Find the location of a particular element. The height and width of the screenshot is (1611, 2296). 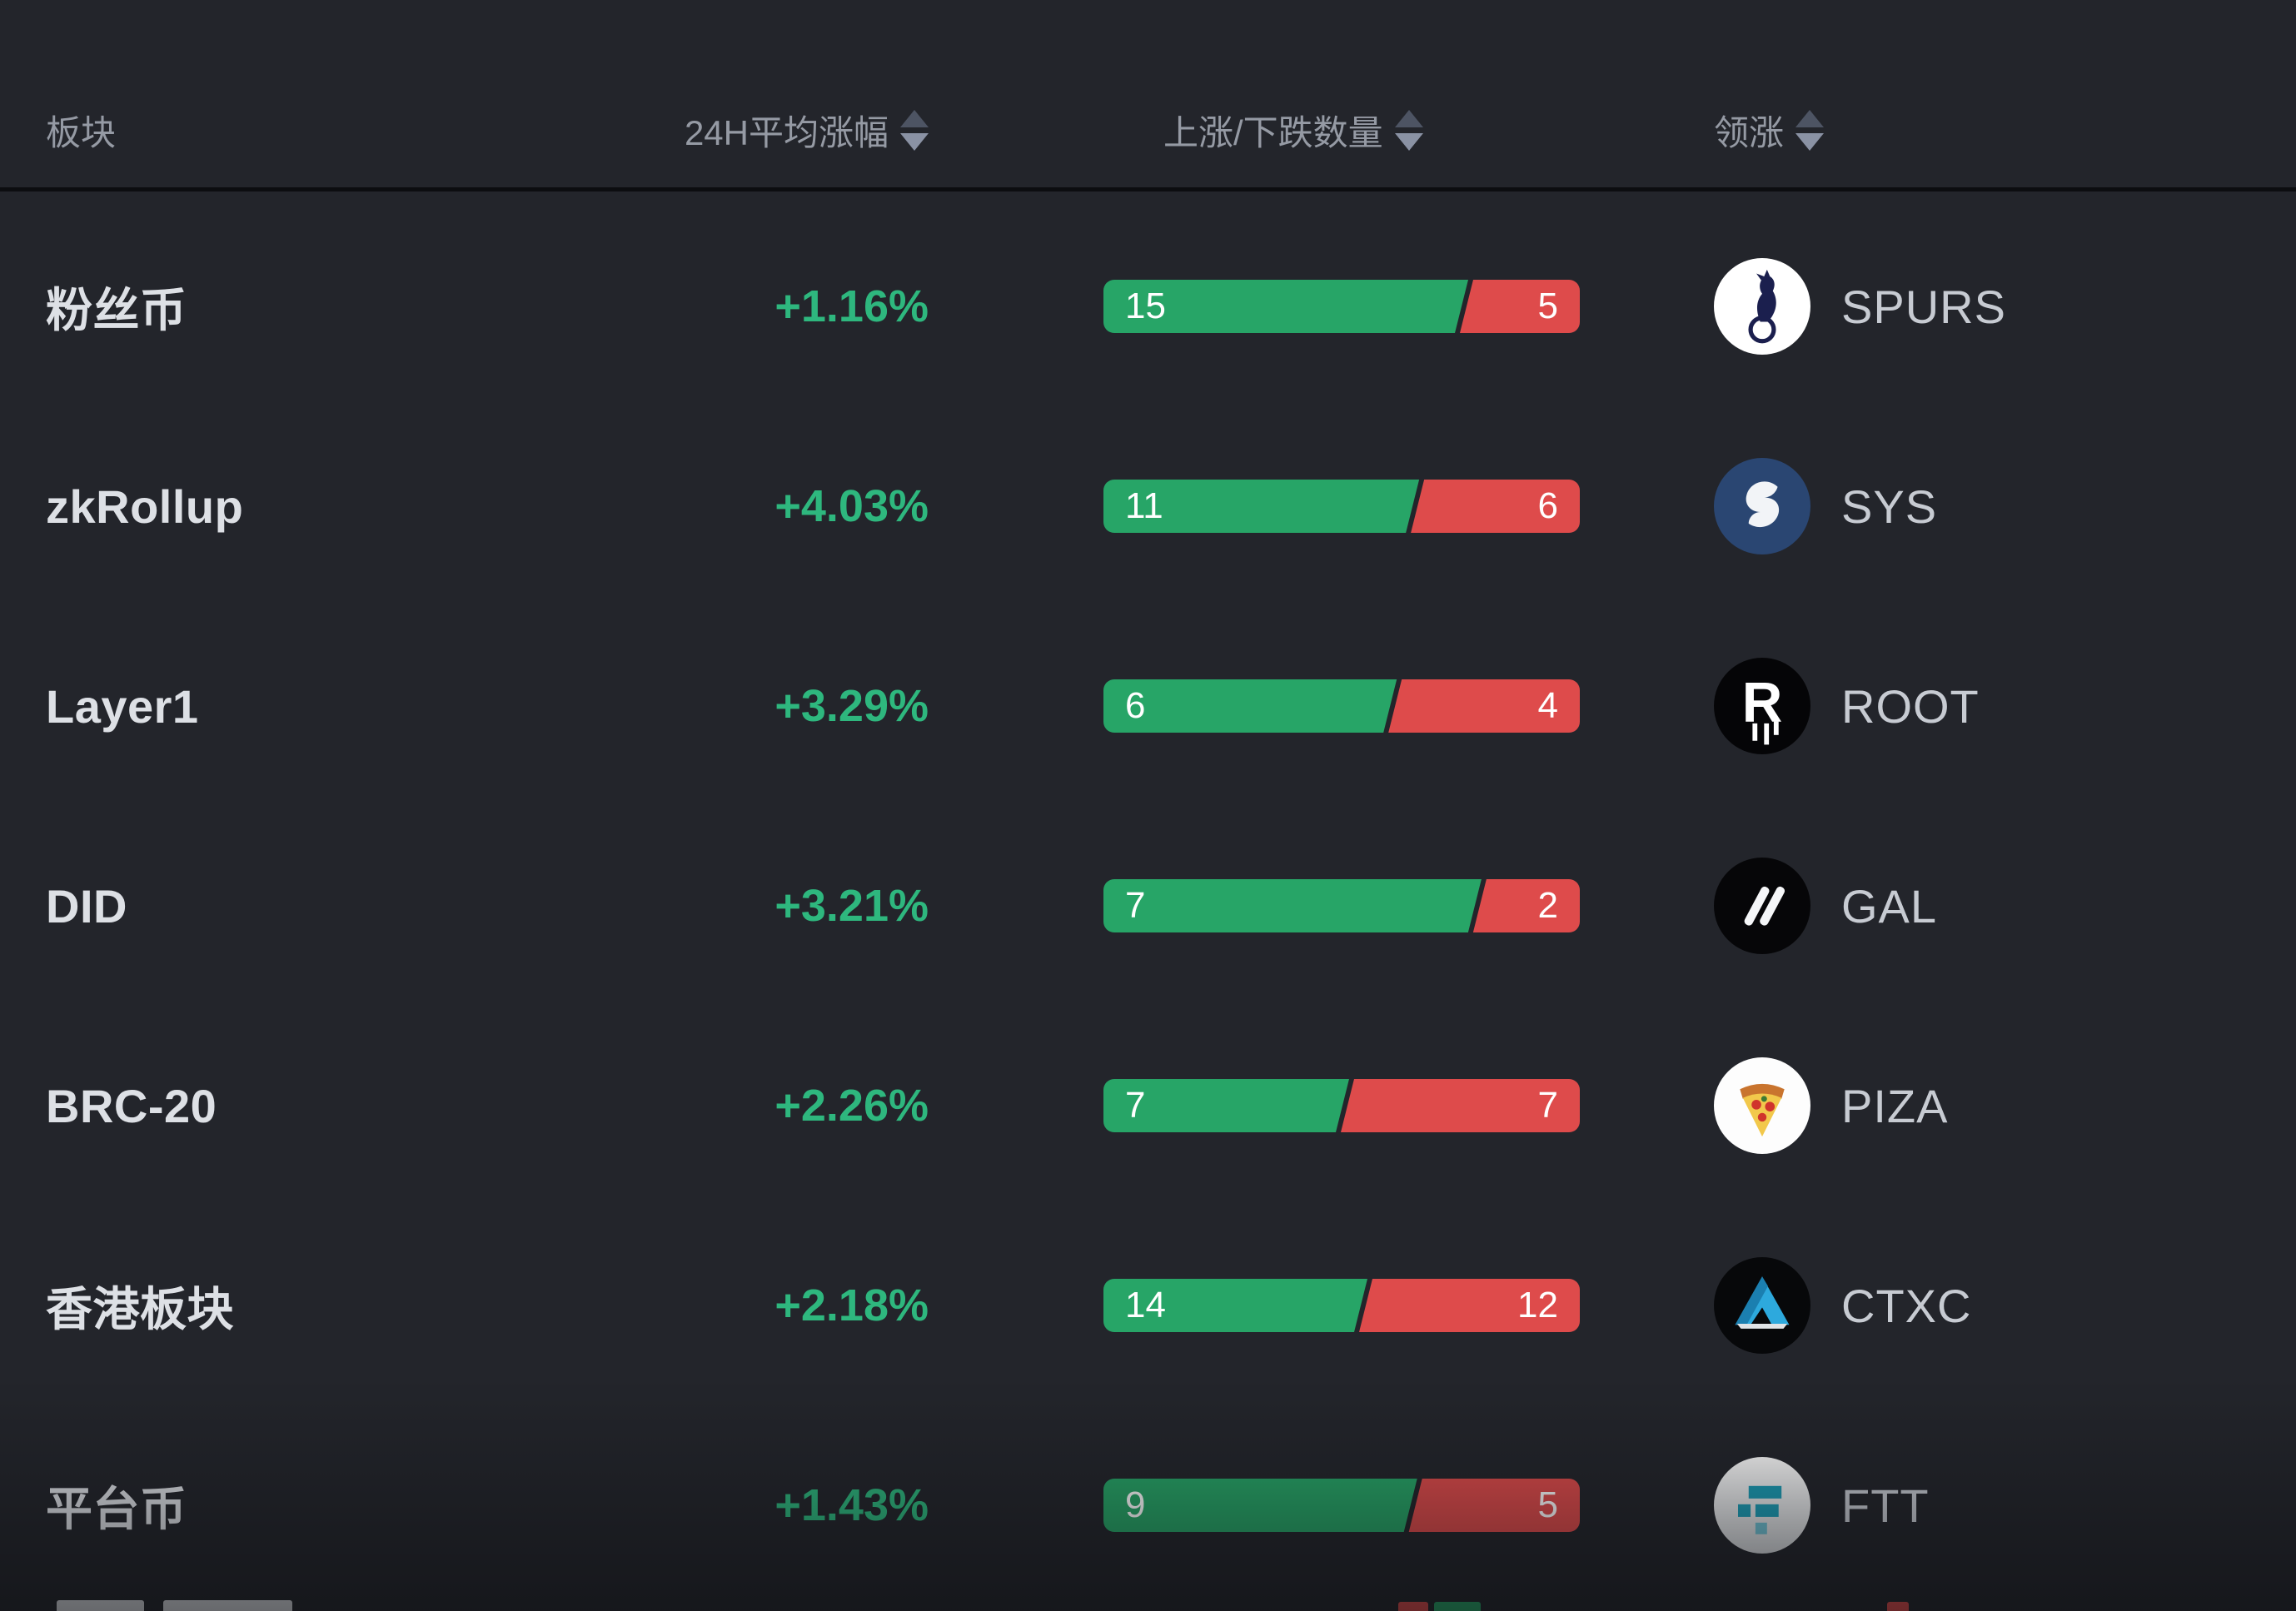

leader-cell: CTXC is located at coordinates (1843, 1305).